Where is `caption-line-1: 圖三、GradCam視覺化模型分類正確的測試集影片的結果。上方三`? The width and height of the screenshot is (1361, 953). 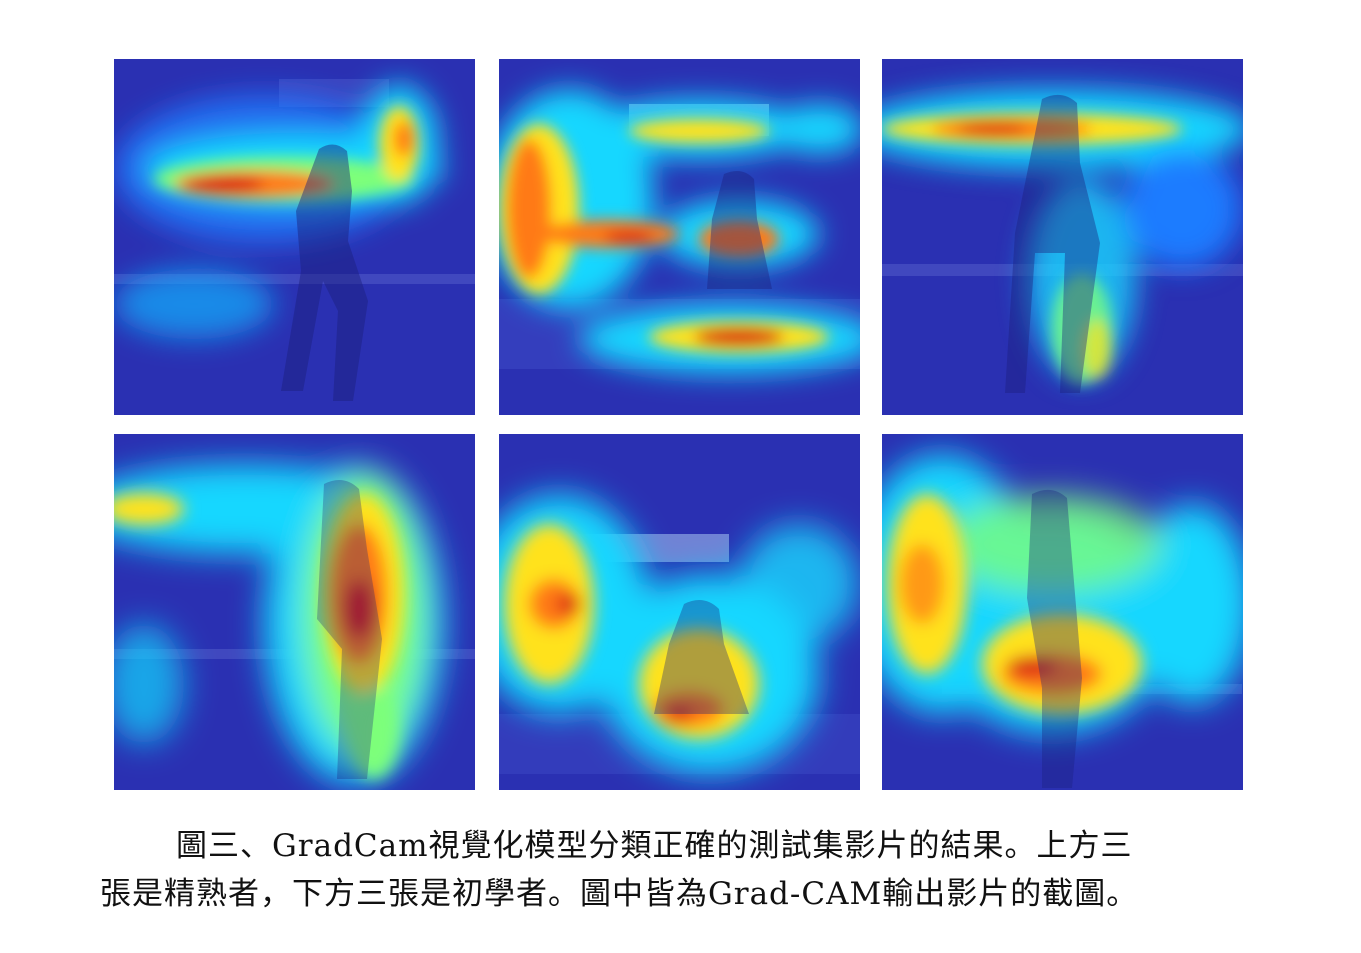 caption-line-1: 圖三、GradCam視覺化模型分類正確的測試集影片的結果。上方三 is located at coordinates (654, 846).